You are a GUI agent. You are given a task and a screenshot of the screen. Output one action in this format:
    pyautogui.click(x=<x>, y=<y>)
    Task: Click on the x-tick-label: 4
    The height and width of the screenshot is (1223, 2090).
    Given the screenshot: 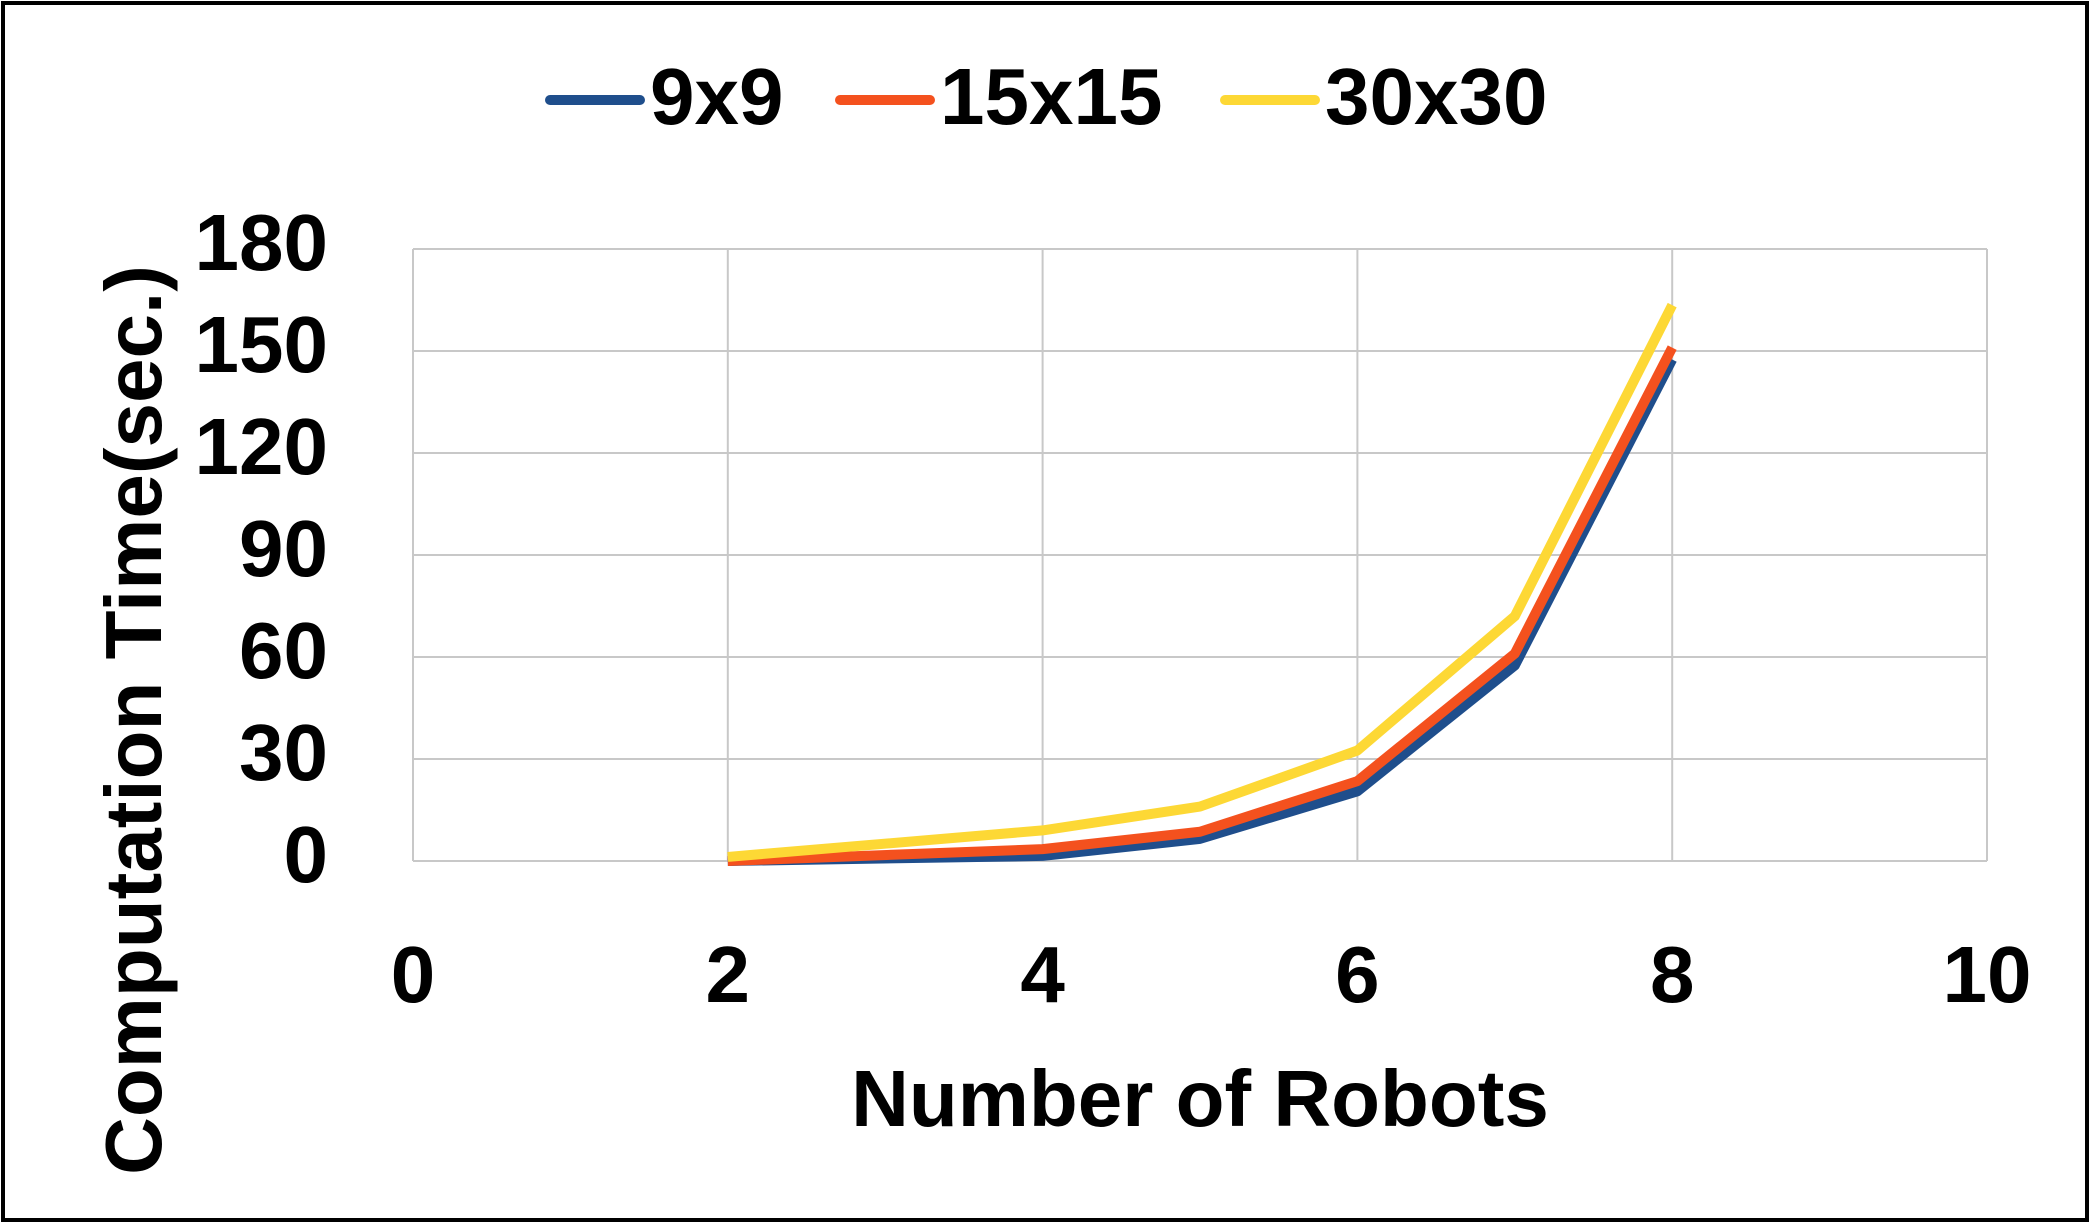 What is the action you would take?
    pyautogui.click(x=1042, y=974)
    